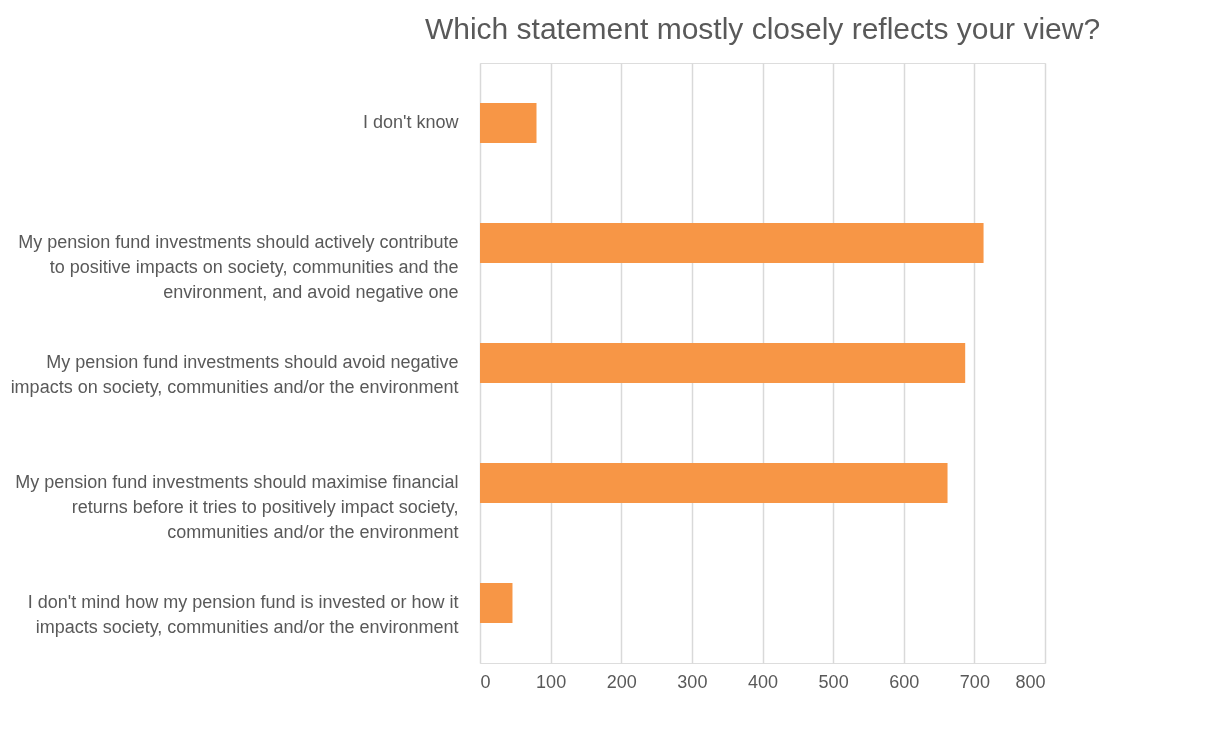 Image resolution: width=1211 pixels, height=734 pixels. I want to click on chart-title: Which statement mostly closely reflects your view?, so click(762, 28).